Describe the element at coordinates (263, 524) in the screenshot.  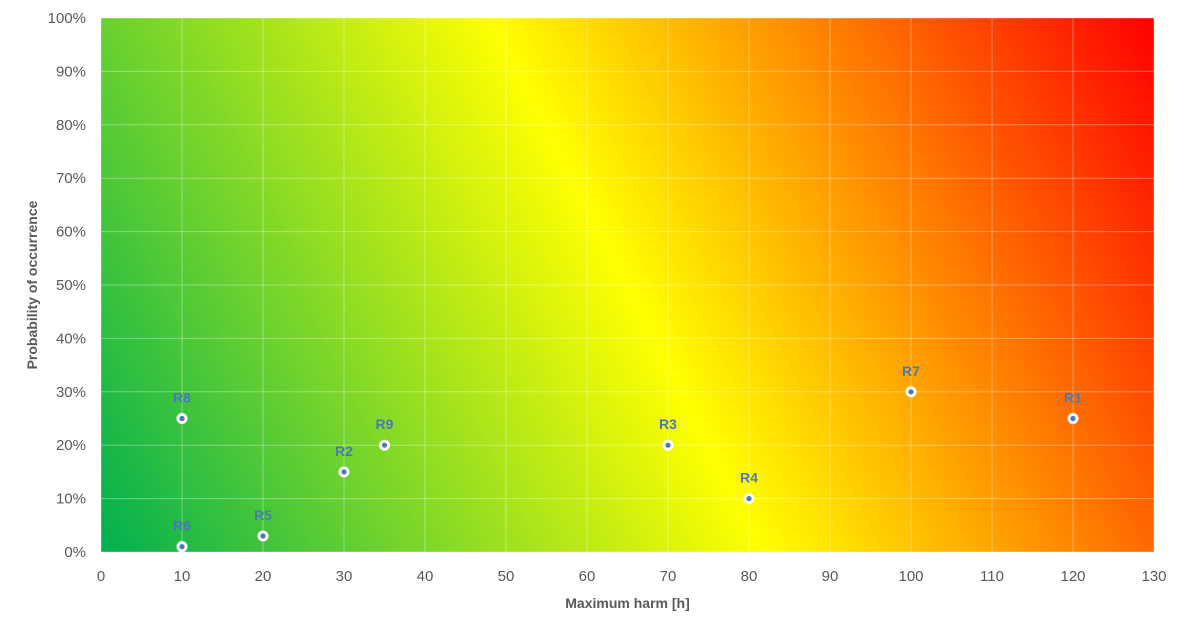
I see `data-point-r5: R5` at that location.